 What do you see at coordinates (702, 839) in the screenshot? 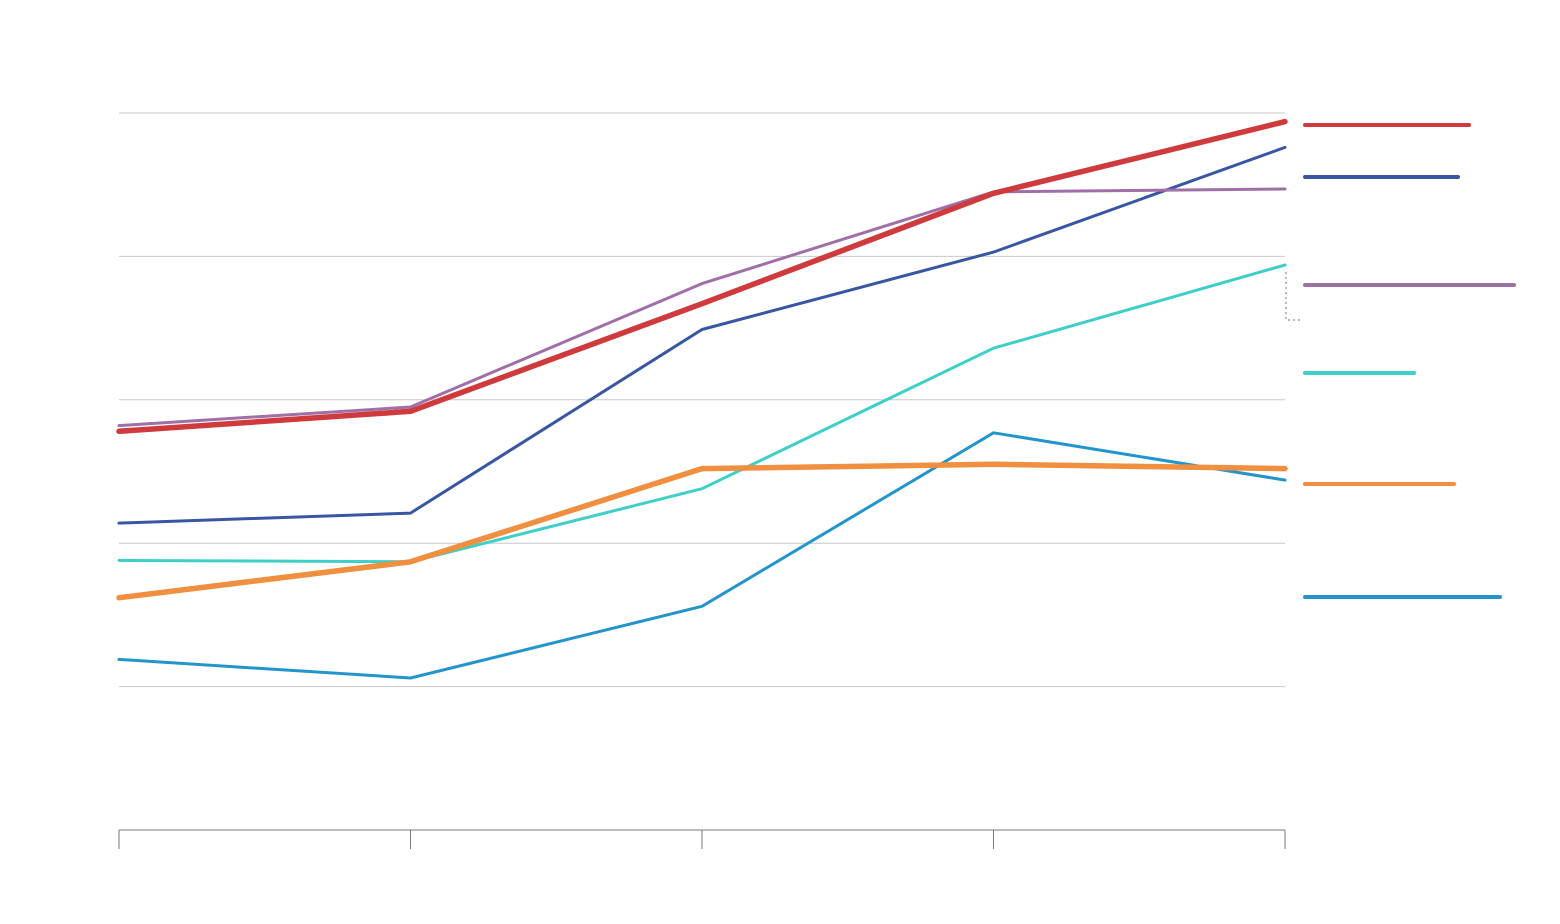
I see `x-axis` at bounding box center [702, 839].